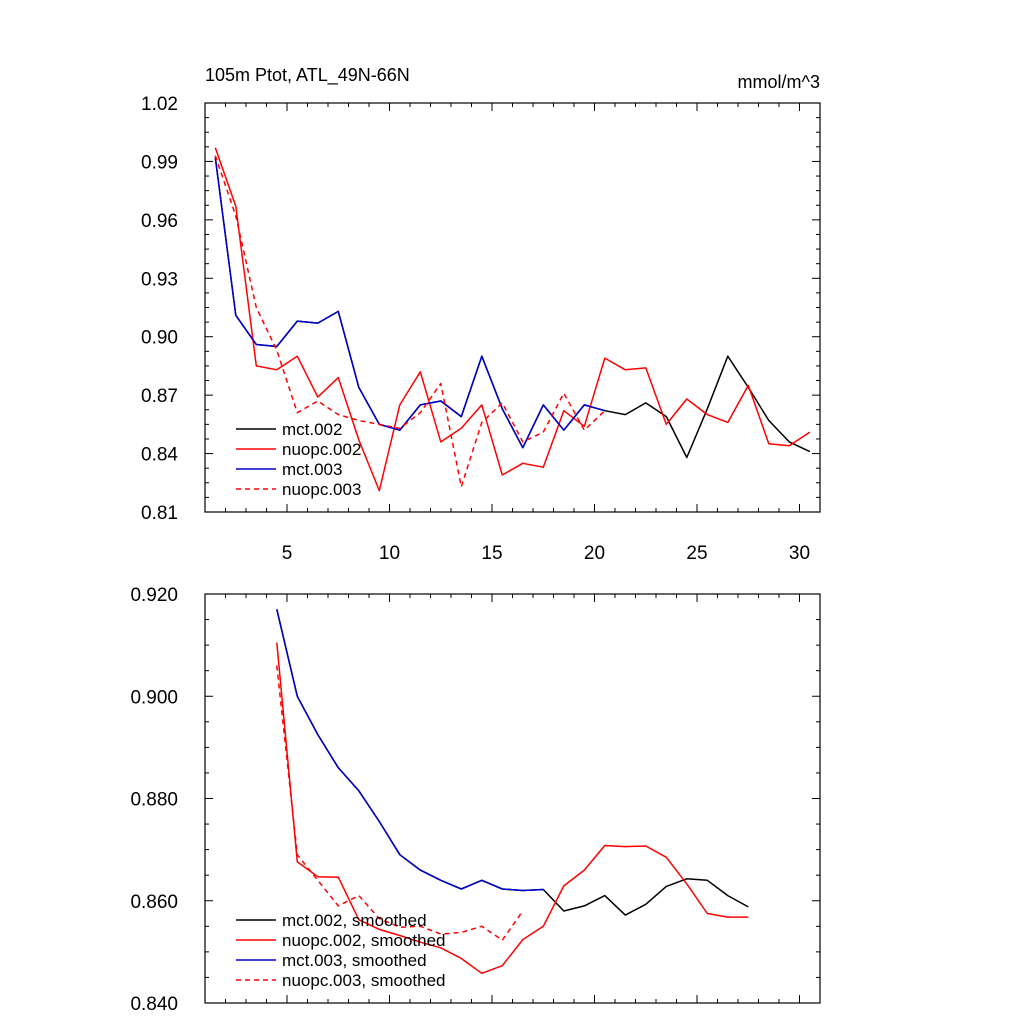 The width and height of the screenshot is (1024, 1024). Describe the element at coordinates (312, 429) in the screenshot. I see `legend-label: mct.002` at that location.